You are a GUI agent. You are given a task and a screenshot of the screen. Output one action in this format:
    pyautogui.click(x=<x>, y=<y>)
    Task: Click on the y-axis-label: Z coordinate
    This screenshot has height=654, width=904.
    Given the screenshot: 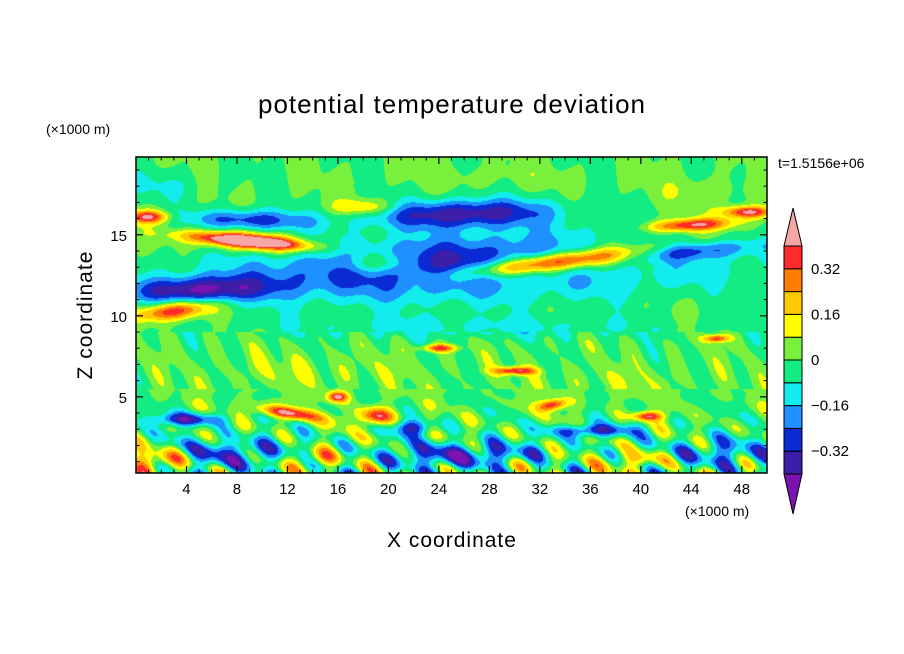 What is the action you would take?
    pyautogui.click(x=85, y=315)
    